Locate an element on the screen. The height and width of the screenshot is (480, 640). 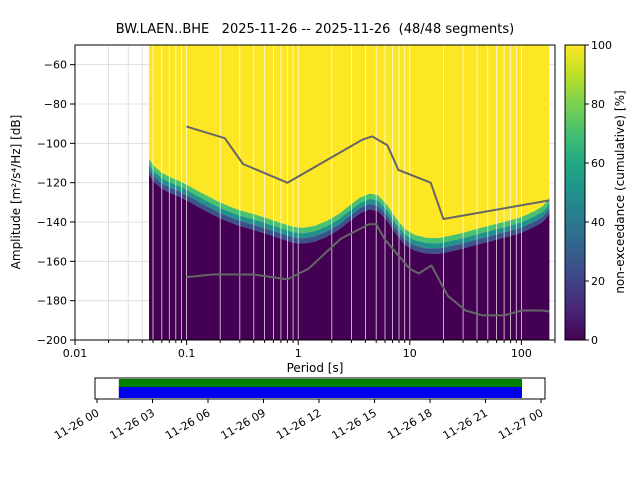
timeline-coverage-top is located at coordinates (320, 383).